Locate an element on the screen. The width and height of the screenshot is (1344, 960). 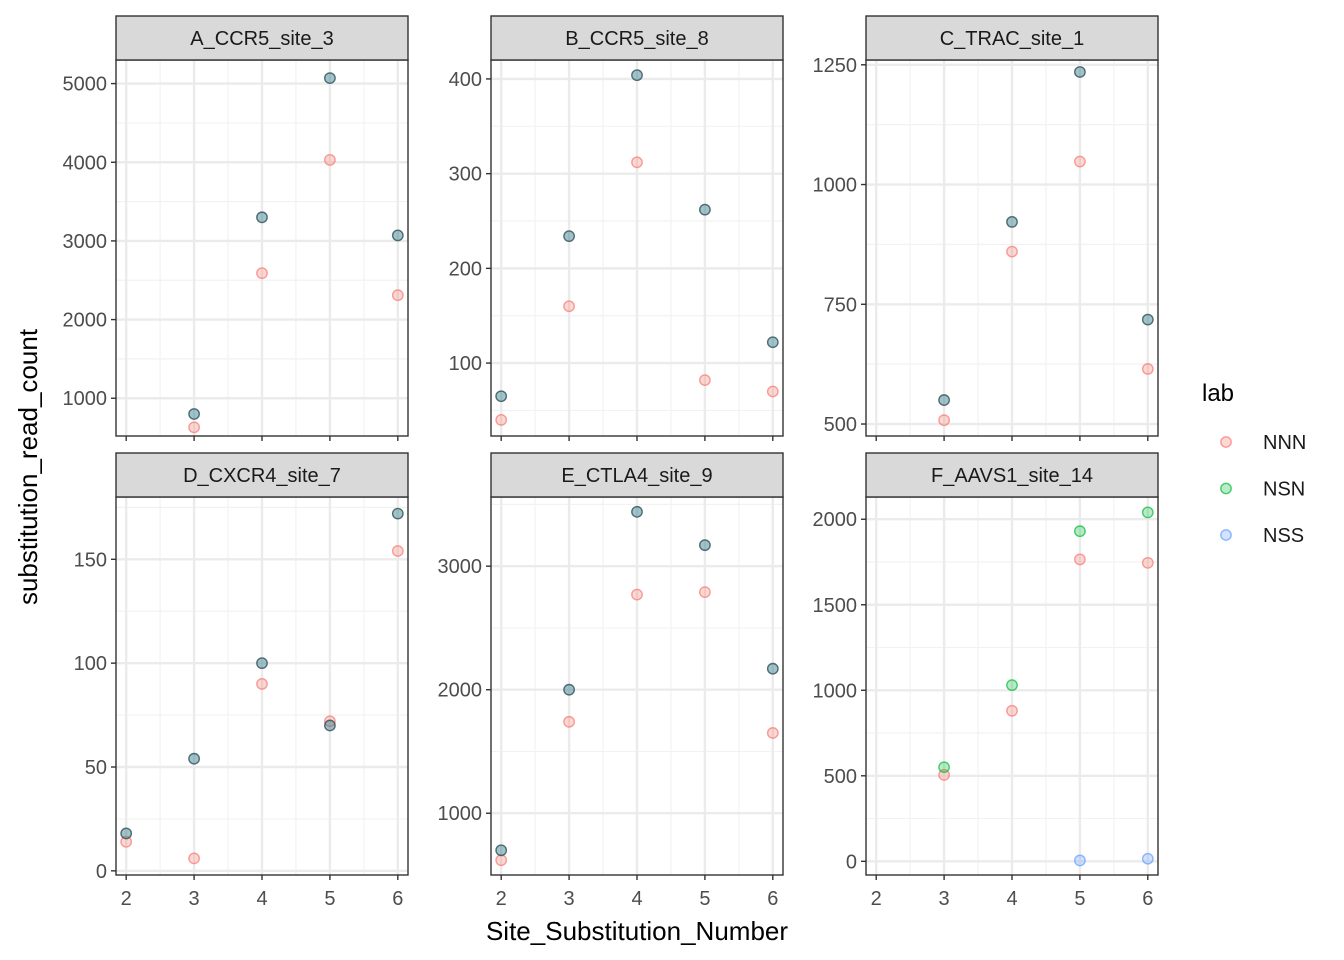
legend-items: NNN NSN NSS is located at coordinates (1263, 489).